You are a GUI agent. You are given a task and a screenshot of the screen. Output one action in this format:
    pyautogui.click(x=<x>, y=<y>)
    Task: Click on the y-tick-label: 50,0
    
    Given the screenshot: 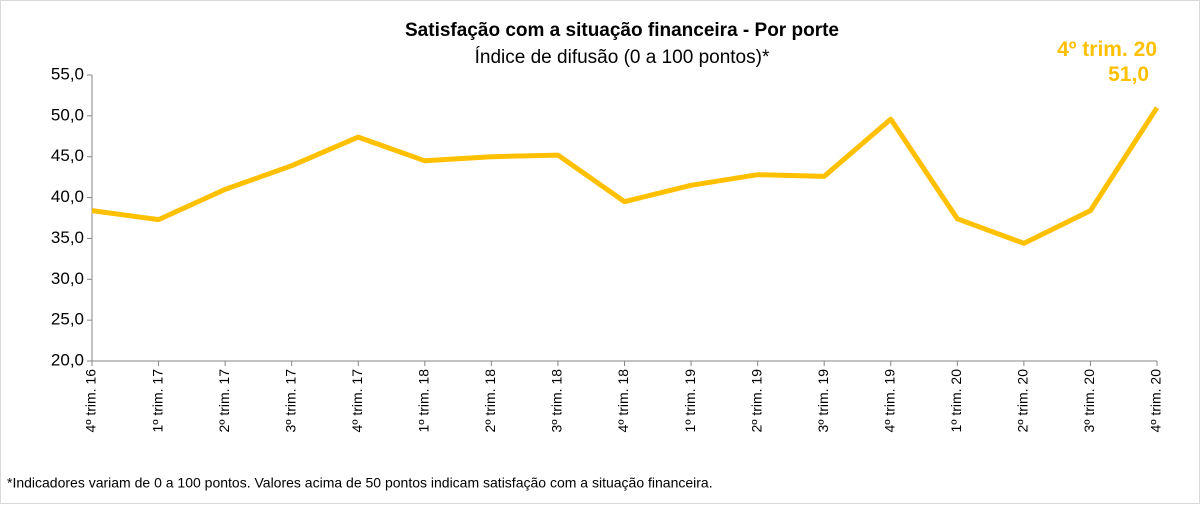 What is the action you would take?
    pyautogui.click(x=67, y=114)
    